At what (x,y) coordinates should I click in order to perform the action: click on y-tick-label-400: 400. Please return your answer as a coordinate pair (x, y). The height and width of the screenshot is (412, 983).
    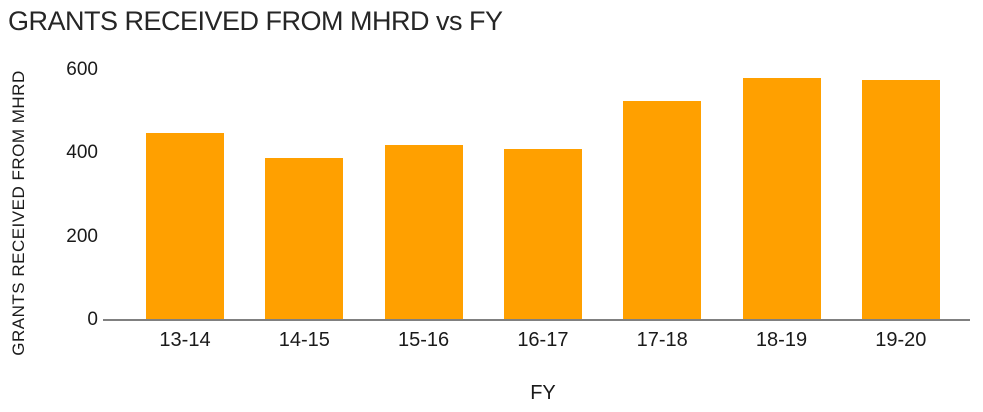
    Looking at the image, I should click on (82, 153).